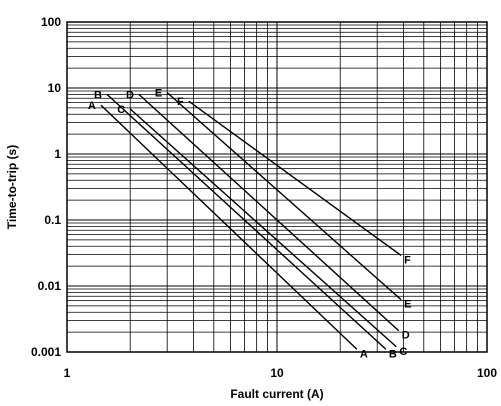  What do you see at coordinates (50, 286) in the screenshot?
I see `y-tick-label: 0.01` at bounding box center [50, 286].